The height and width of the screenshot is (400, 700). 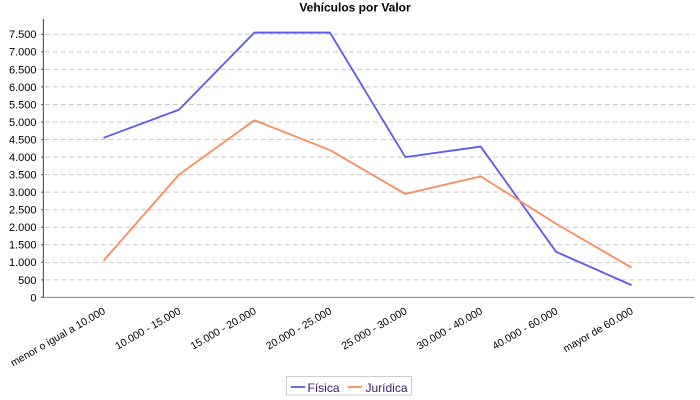 What do you see at coordinates (23, 88) in the screenshot?
I see `svg-text: 6.000` at bounding box center [23, 88].